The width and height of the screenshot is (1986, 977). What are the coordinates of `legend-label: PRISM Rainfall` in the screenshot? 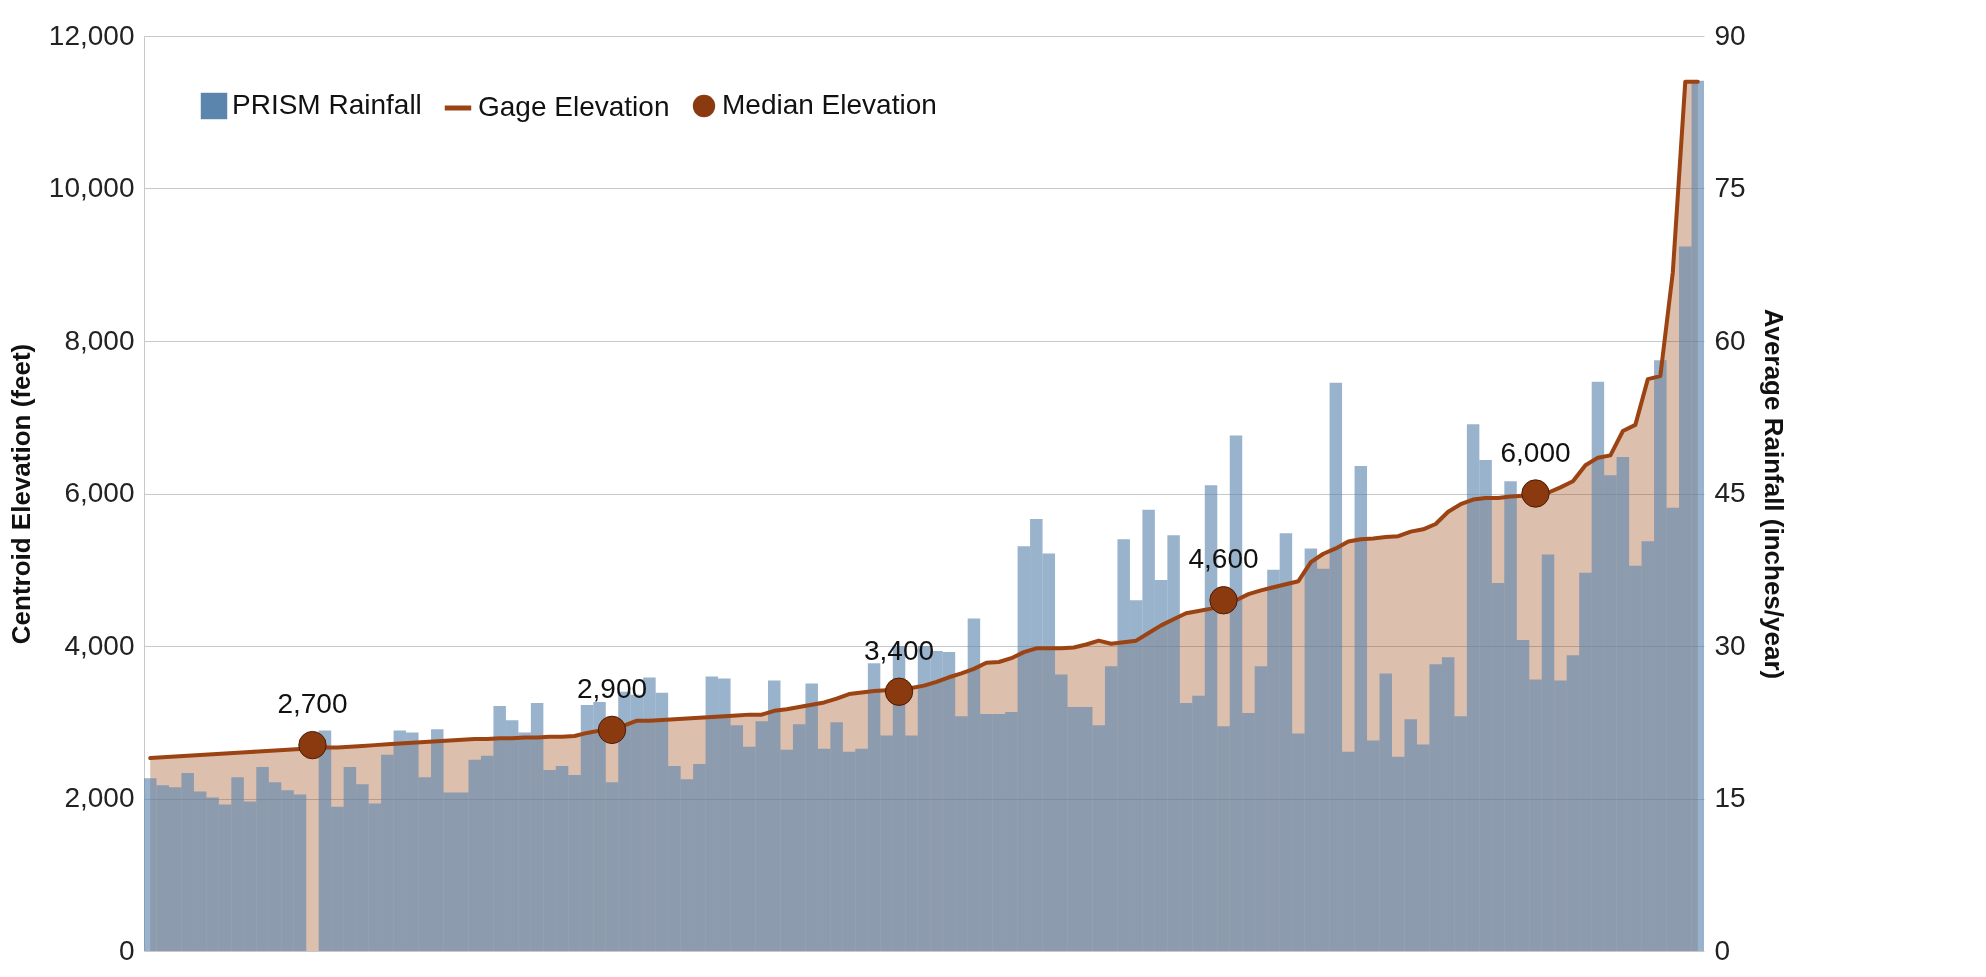 It's located at (327, 104).